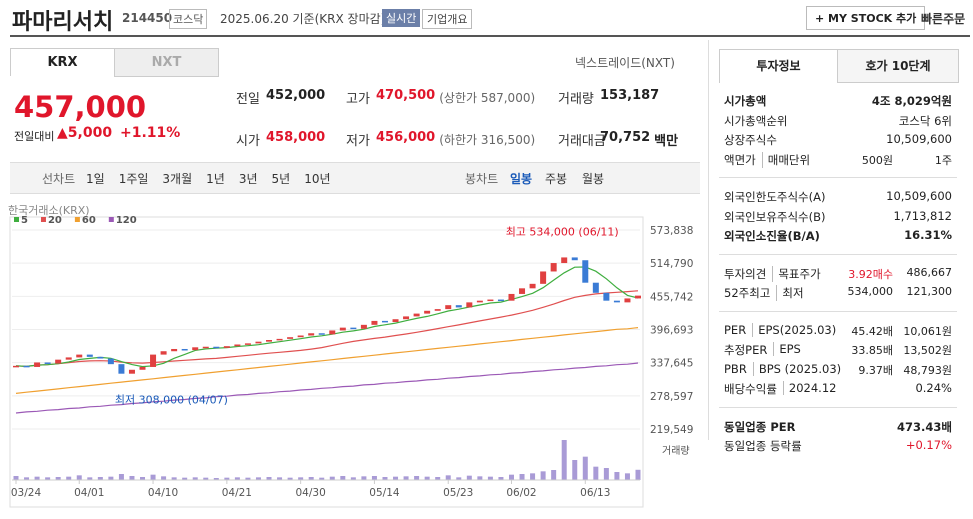 This screenshot has height=519, width=973. What do you see at coordinates (171, 400) in the screenshot?
I see `low-annotation: 최저 308,000 (04/07)` at bounding box center [171, 400].